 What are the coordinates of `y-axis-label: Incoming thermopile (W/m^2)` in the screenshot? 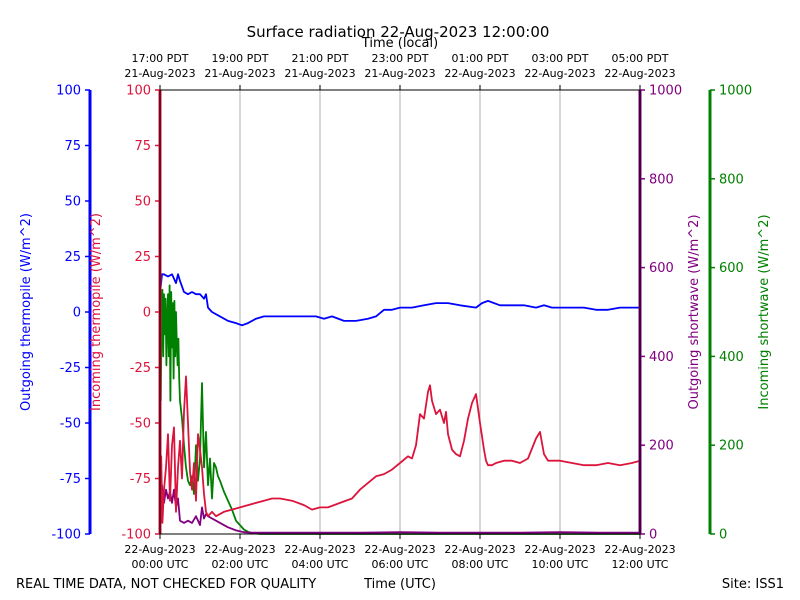 It's located at (96, 312).